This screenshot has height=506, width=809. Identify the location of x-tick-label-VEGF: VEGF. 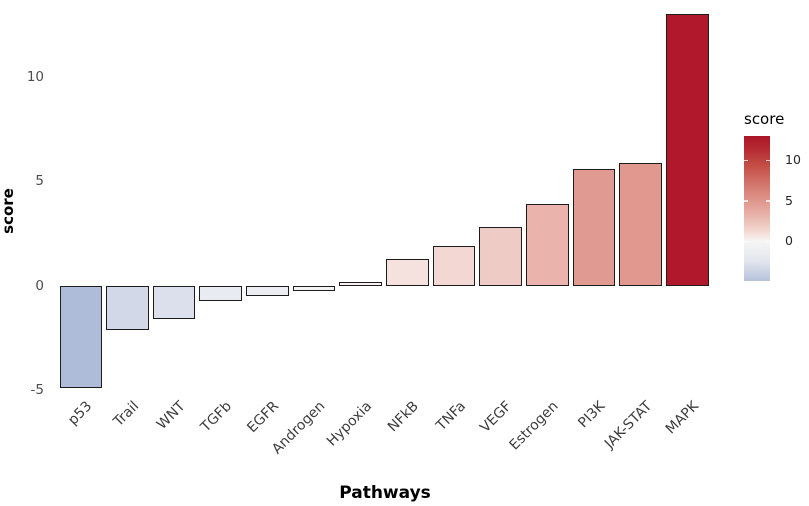
(496, 417).